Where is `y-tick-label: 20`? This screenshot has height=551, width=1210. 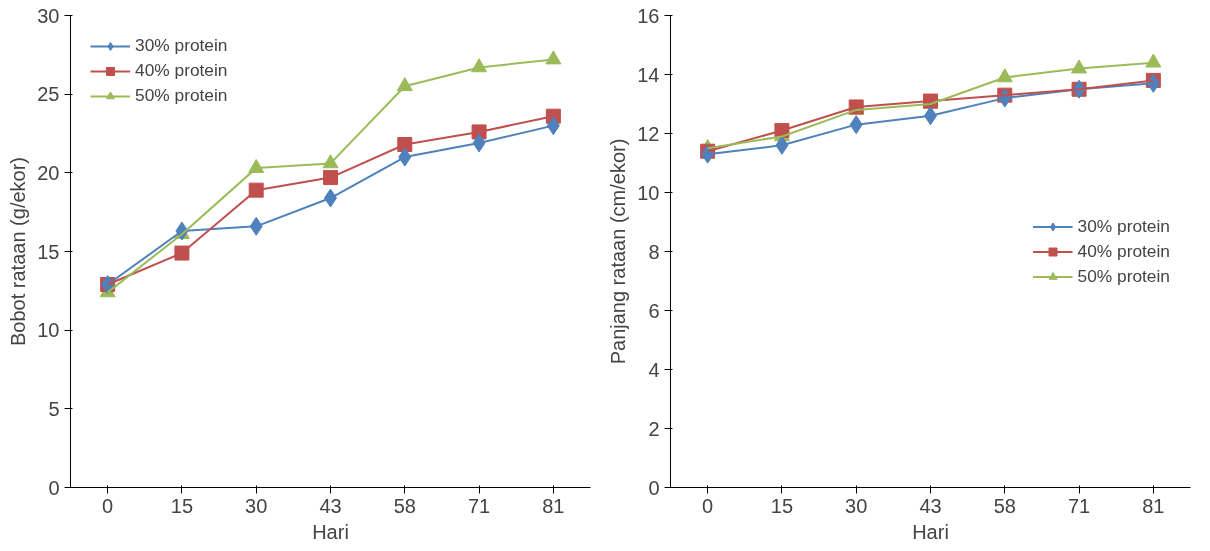
y-tick-label: 20 is located at coordinates (48, 172).